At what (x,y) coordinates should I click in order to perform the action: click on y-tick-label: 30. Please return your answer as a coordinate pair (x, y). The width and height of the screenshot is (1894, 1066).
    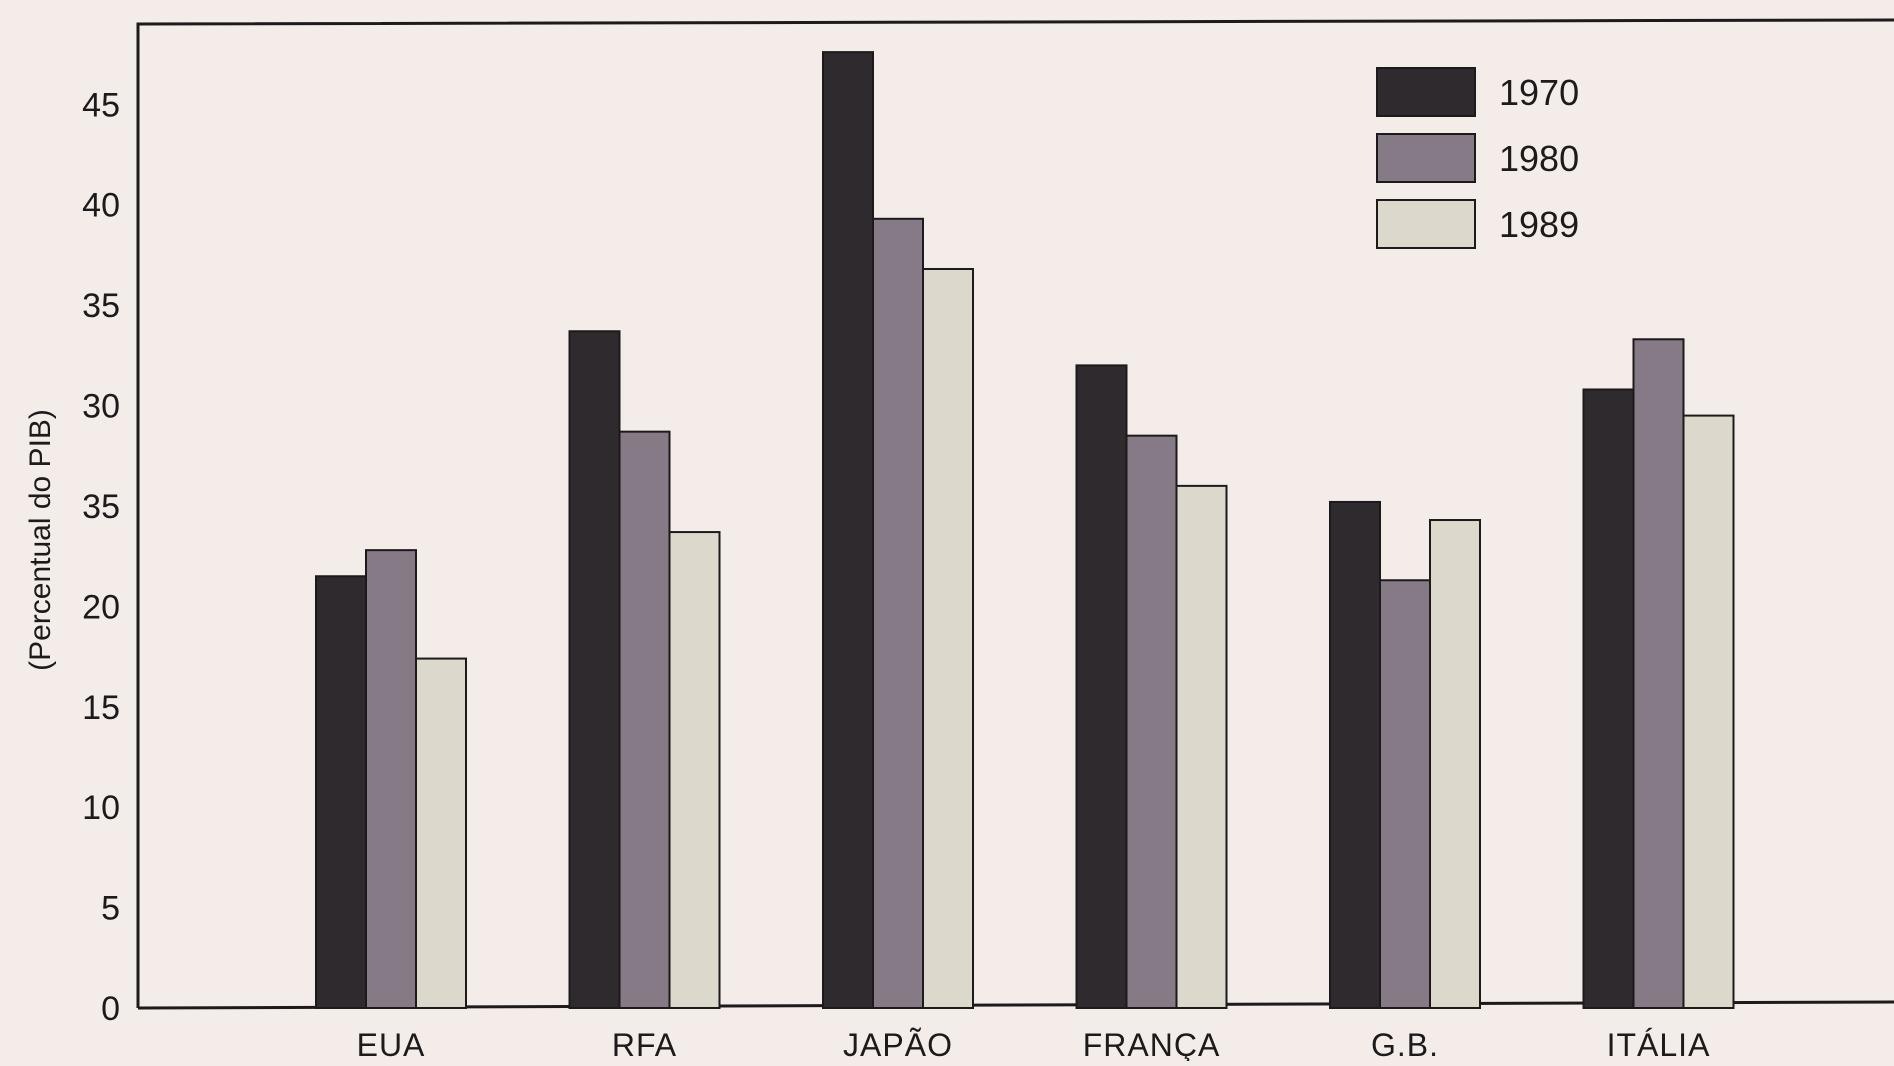
    Looking at the image, I should click on (101, 407).